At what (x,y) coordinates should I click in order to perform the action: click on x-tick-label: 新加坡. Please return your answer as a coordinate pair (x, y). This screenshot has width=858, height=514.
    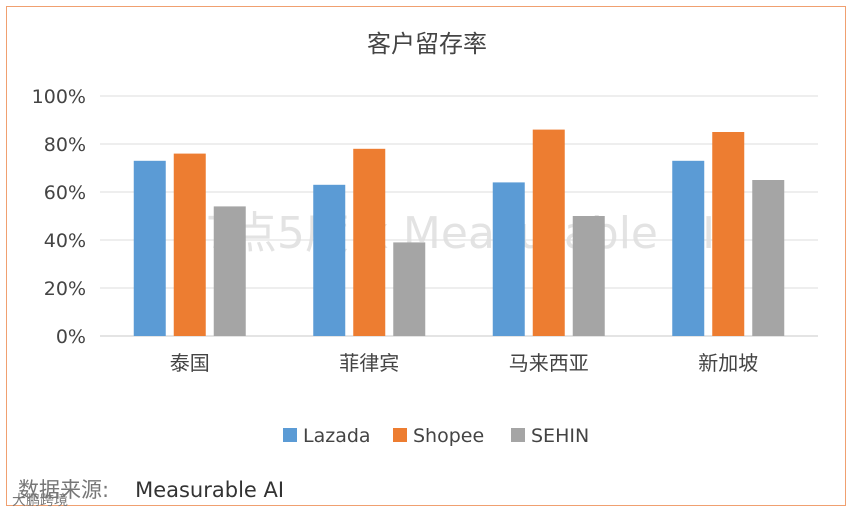
    Looking at the image, I should click on (728, 363).